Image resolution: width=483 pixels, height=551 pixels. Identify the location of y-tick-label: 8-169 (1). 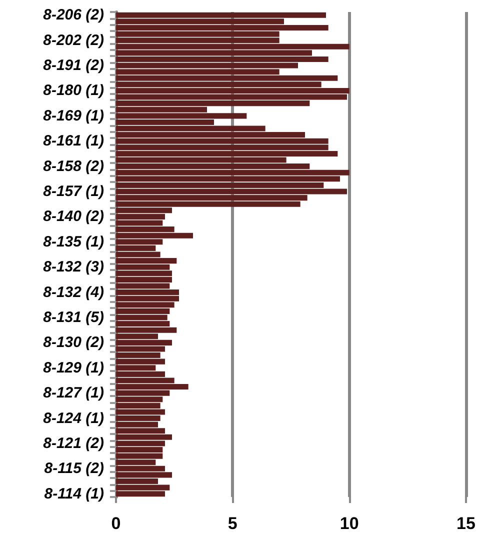
(73, 115).